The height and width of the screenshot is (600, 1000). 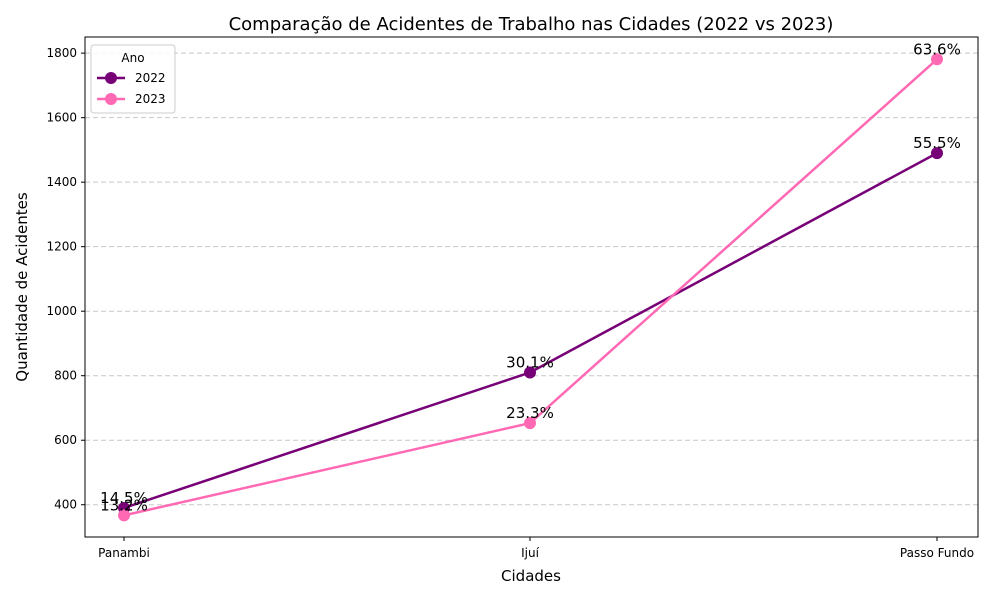 I want to click on x-axis-ticks: Panambi Ijuí Passo Fundo, so click(x=536, y=548).